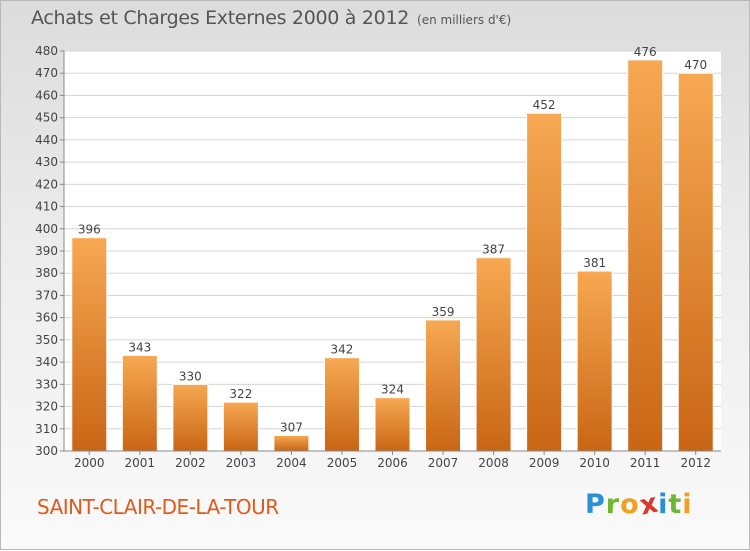 The width and height of the screenshot is (750, 551). Describe the element at coordinates (544, 105) in the screenshot. I see `bar-value-label: 452` at that location.